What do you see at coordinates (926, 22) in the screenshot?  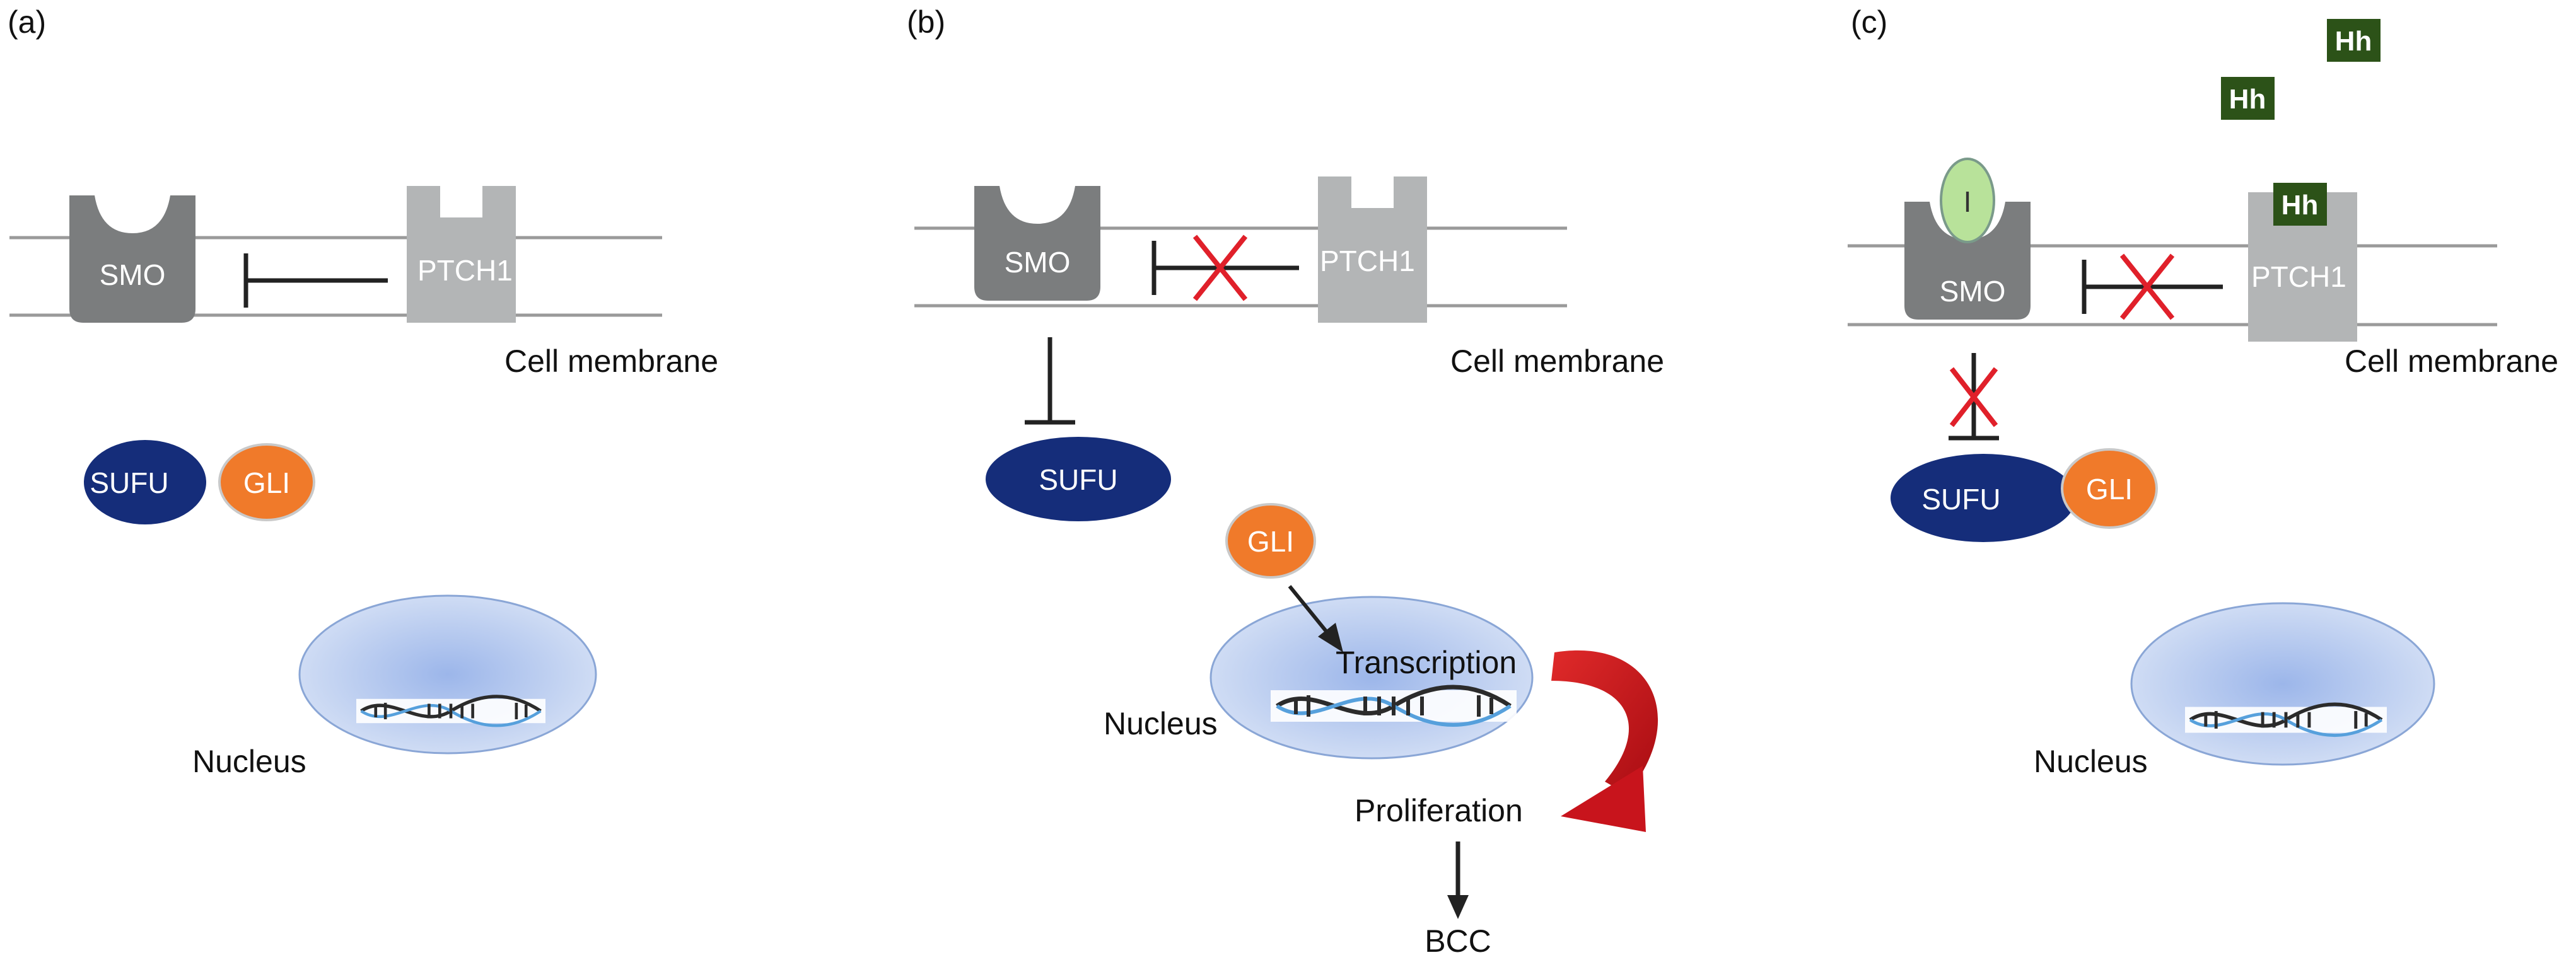 I see `panel-label-b: (b)` at bounding box center [926, 22].